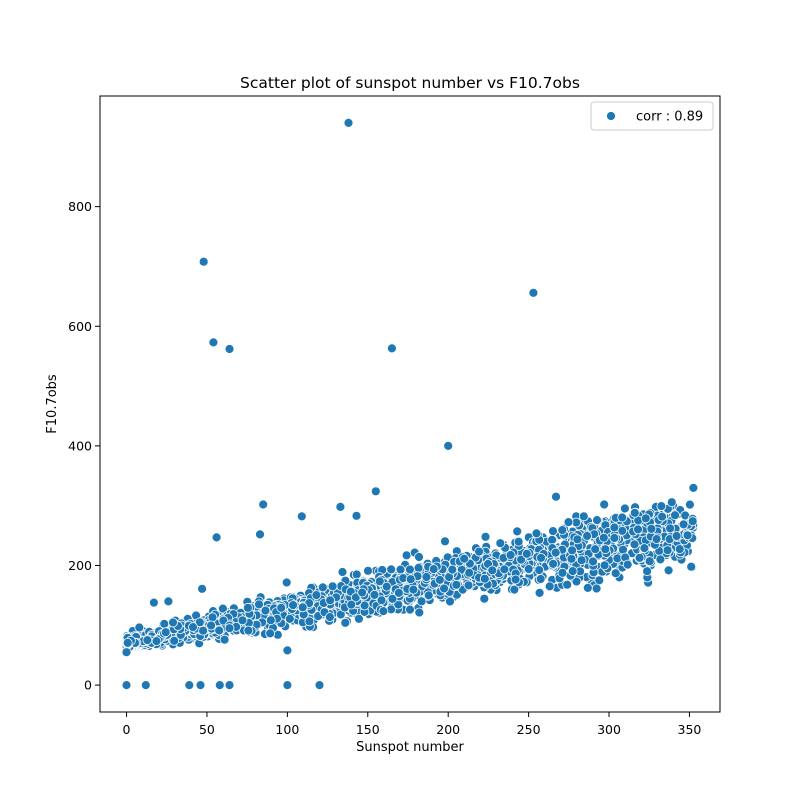  Describe the element at coordinates (127, 729) in the screenshot. I see `x-tick-label: 0` at that location.